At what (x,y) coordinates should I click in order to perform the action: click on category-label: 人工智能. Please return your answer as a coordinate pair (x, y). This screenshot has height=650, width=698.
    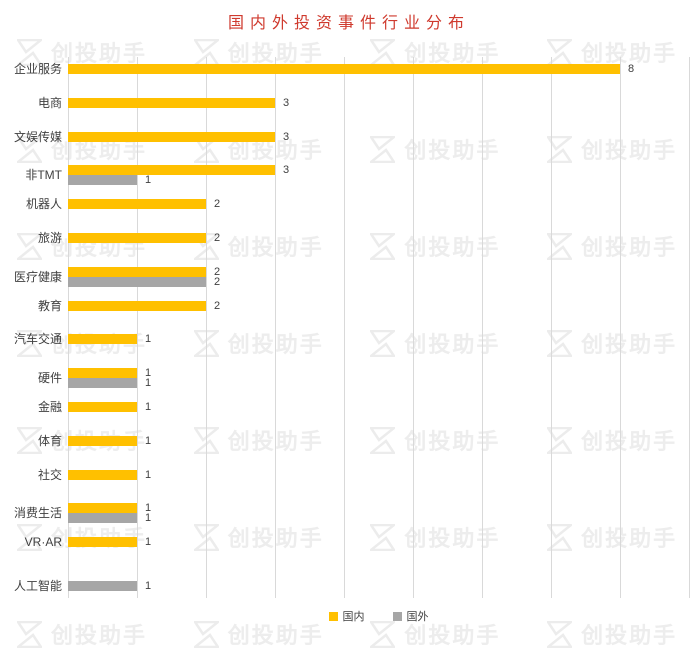
    Looking at the image, I should click on (37, 586).